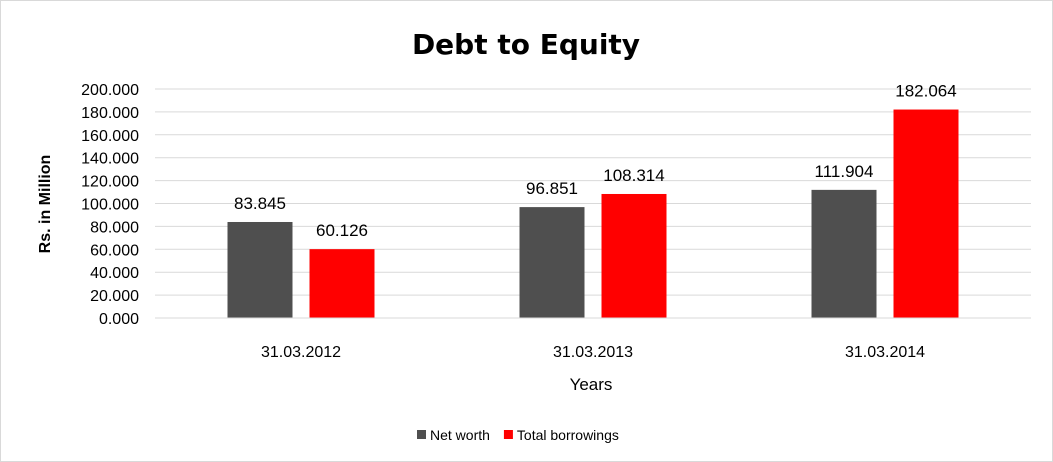 The width and height of the screenshot is (1053, 462). What do you see at coordinates (552, 188) in the screenshot?
I see `data-label: 96.851` at bounding box center [552, 188].